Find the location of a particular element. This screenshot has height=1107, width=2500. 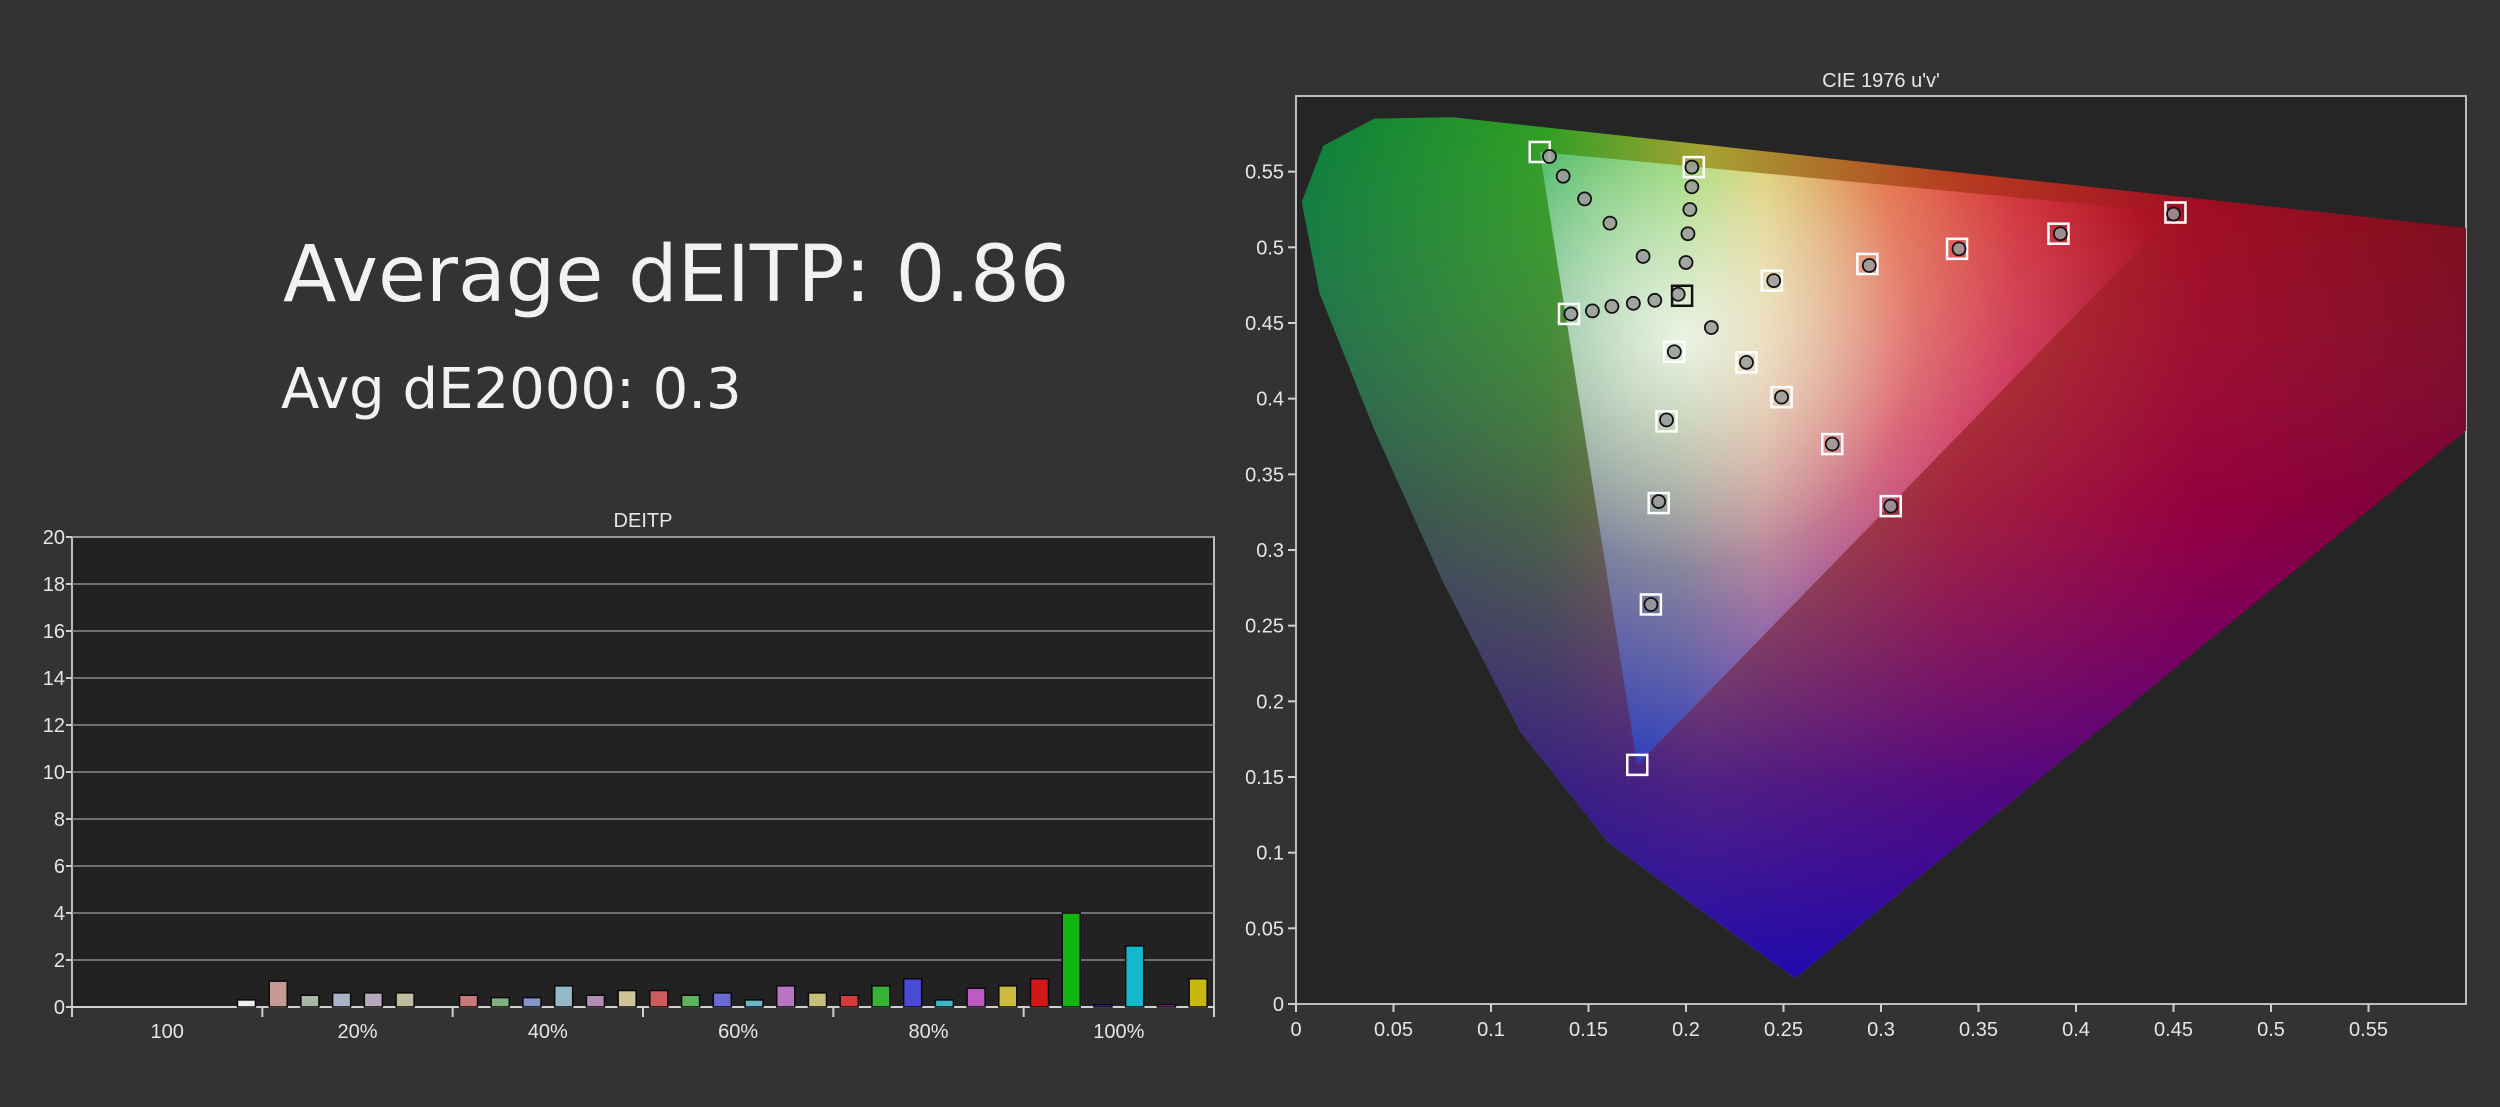

x-tick-label: 100 is located at coordinates (166, 1032).